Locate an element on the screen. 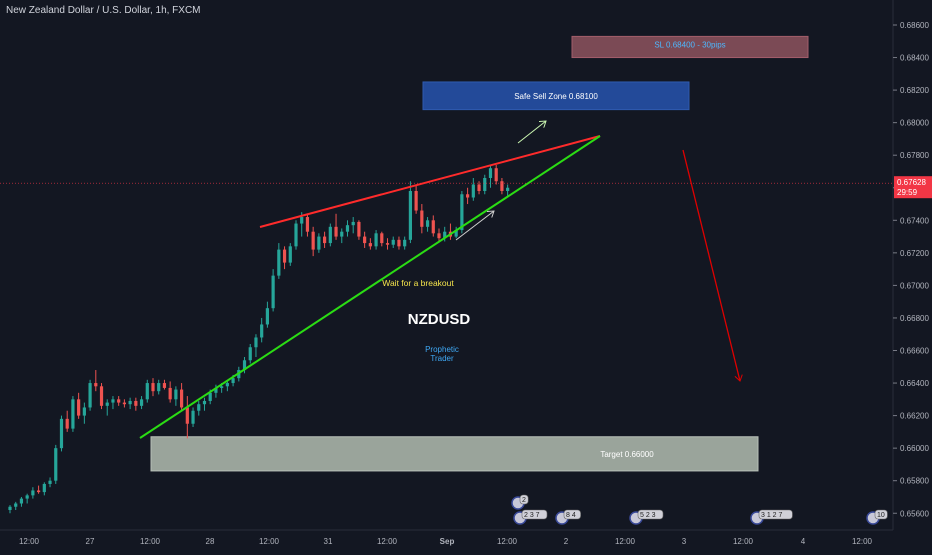 The image size is (932, 555). symbol-label: NZDUSD is located at coordinates (439, 319).